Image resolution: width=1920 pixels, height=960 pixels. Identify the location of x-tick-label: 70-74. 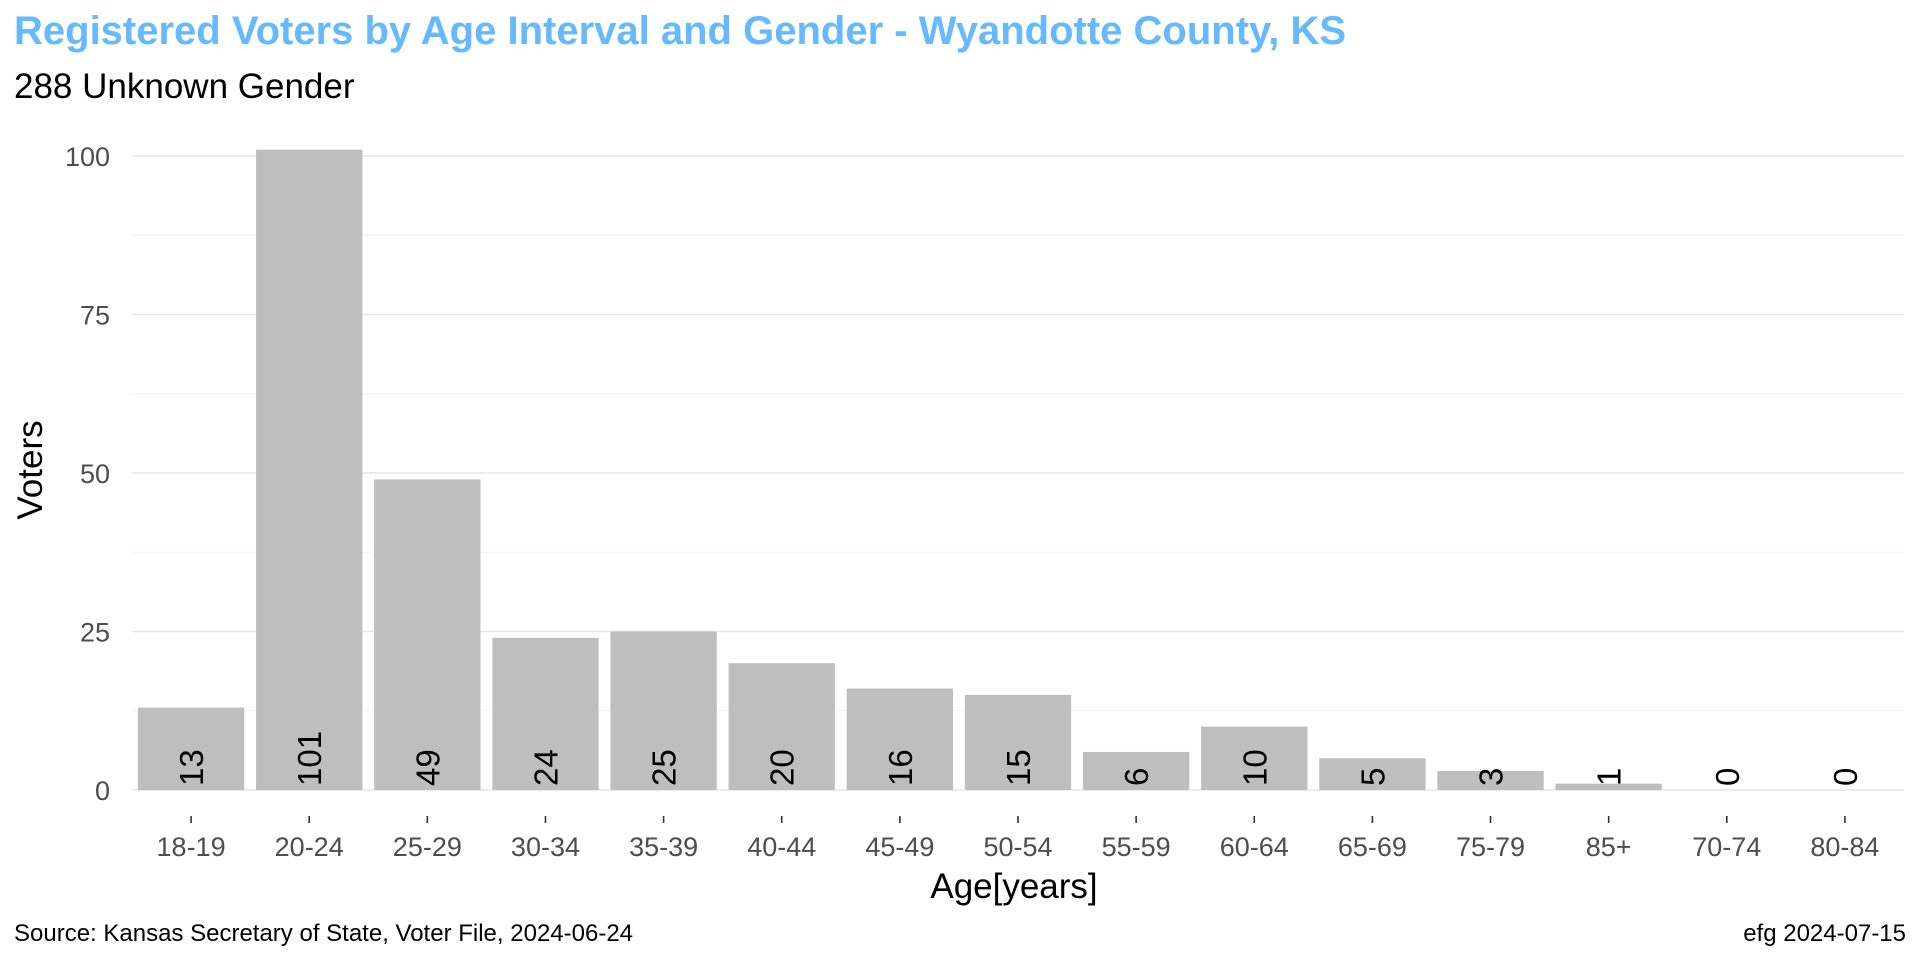
(1726, 847).